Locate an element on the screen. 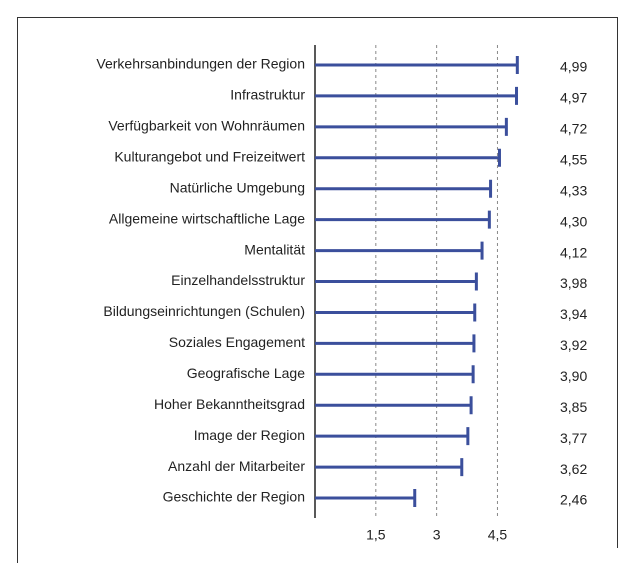 This screenshot has height=568, width=634. value-label: 4,30 is located at coordinates (573, 221).